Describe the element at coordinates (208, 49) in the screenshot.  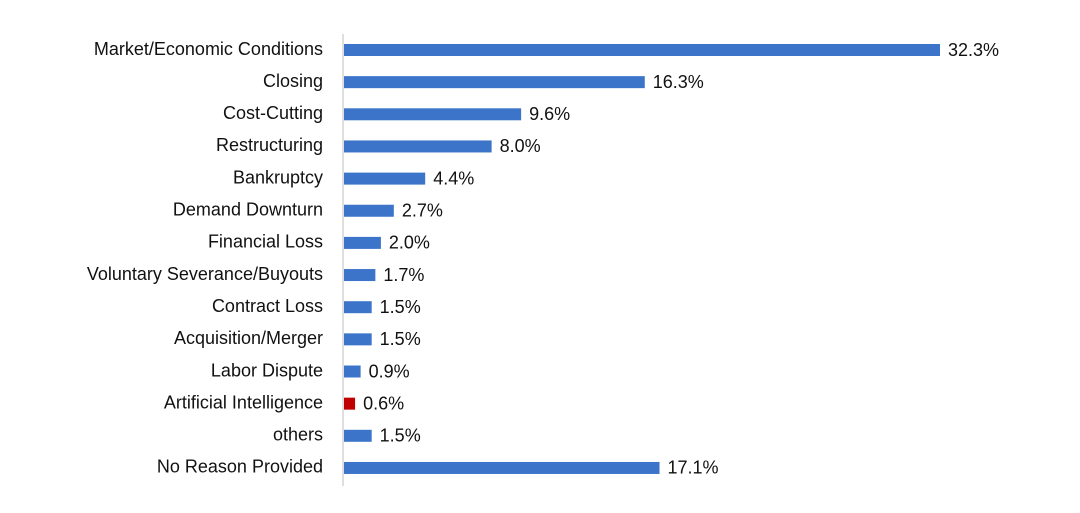
I see `category-label: Market/Economic Conditions` at that location.